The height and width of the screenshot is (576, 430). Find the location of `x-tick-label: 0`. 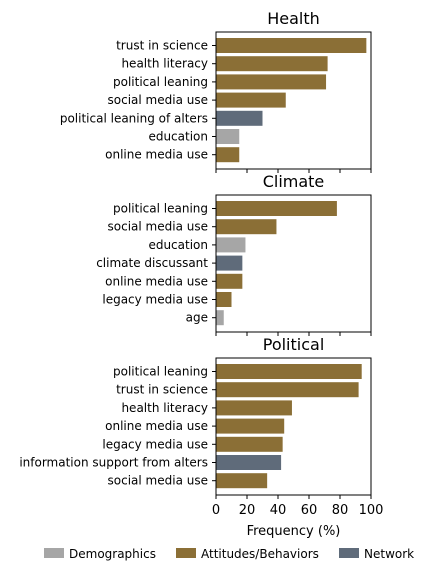

x-tick-label: 0 is located at coordinates (216, 510).